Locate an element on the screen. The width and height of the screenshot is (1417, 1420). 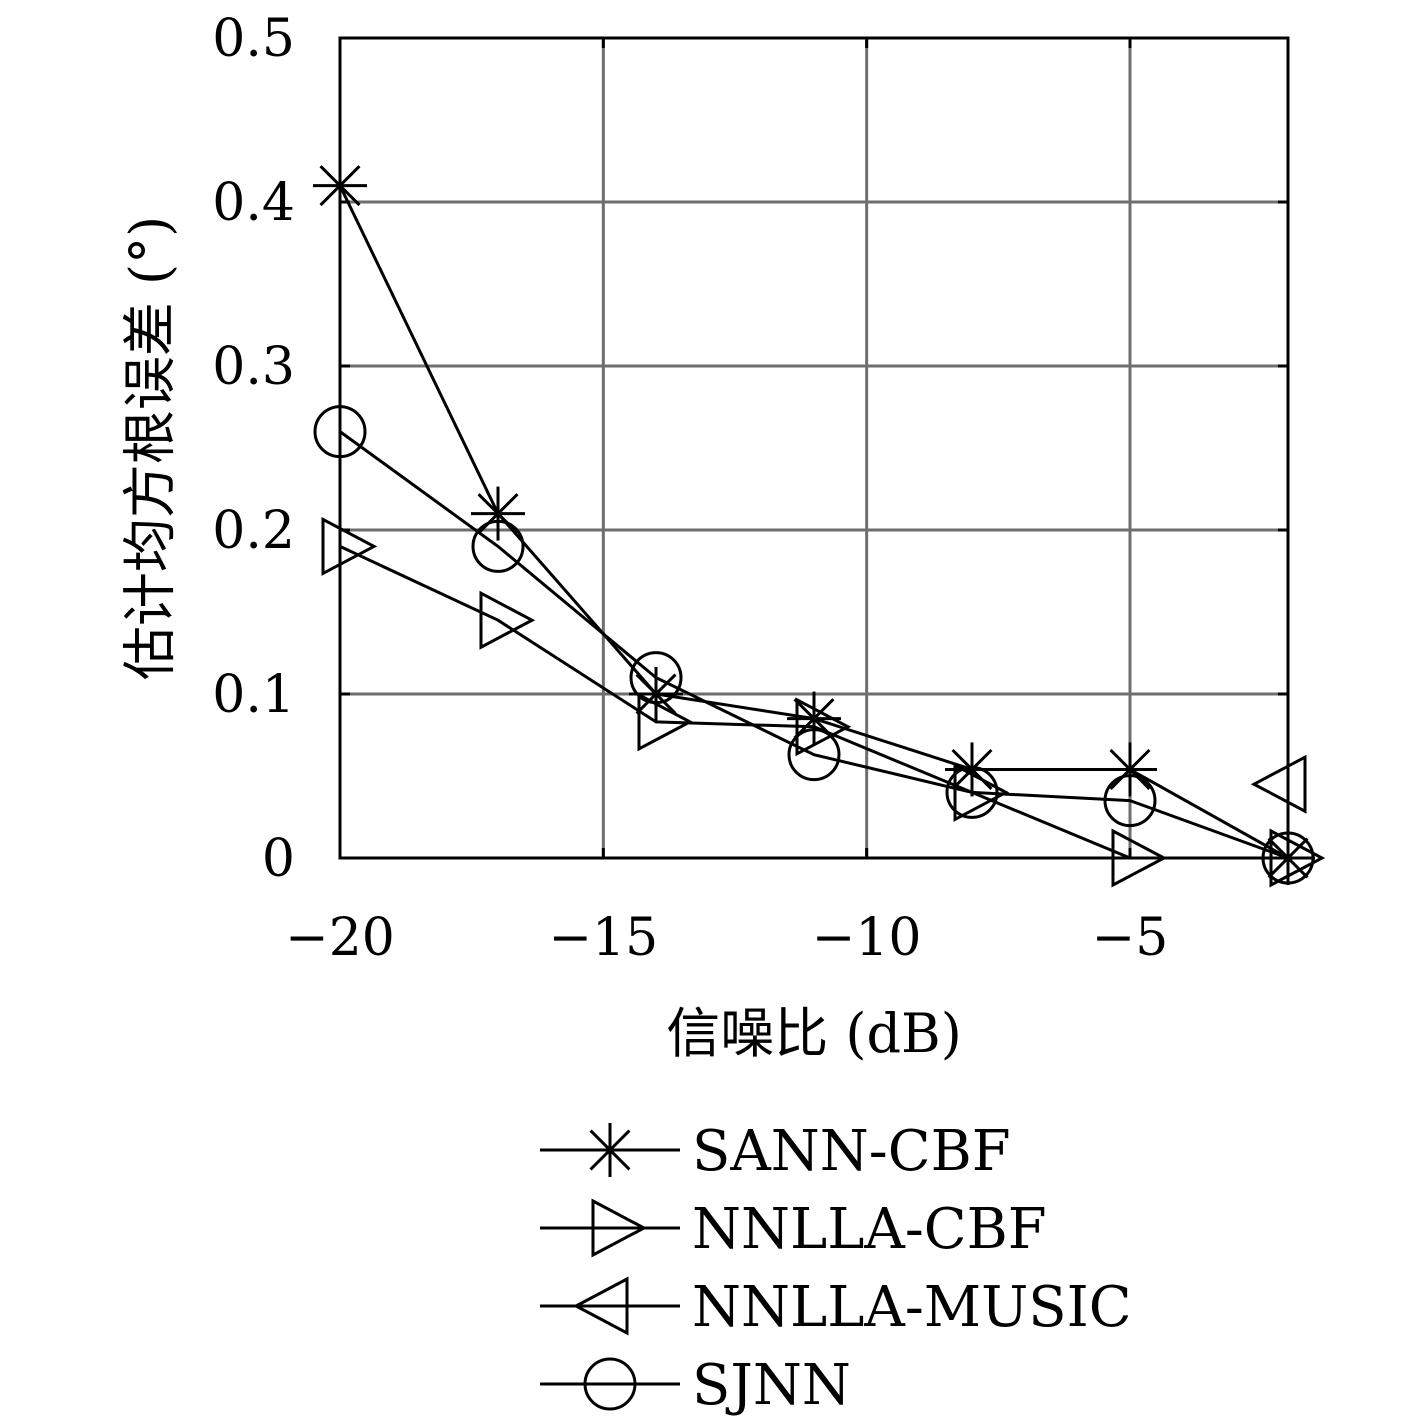
y-axis-label: 估计均方根误差 (°) is located at coordinates (150, 448).